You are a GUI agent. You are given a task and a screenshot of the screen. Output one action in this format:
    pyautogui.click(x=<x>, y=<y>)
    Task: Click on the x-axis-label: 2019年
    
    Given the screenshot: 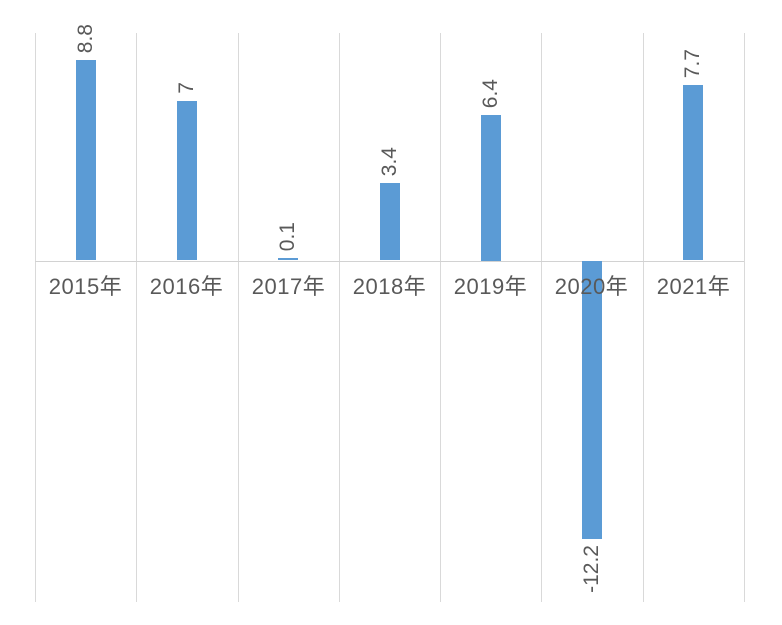 What is the action you would take?
    pyautogui.click(x=490, y=286)
    